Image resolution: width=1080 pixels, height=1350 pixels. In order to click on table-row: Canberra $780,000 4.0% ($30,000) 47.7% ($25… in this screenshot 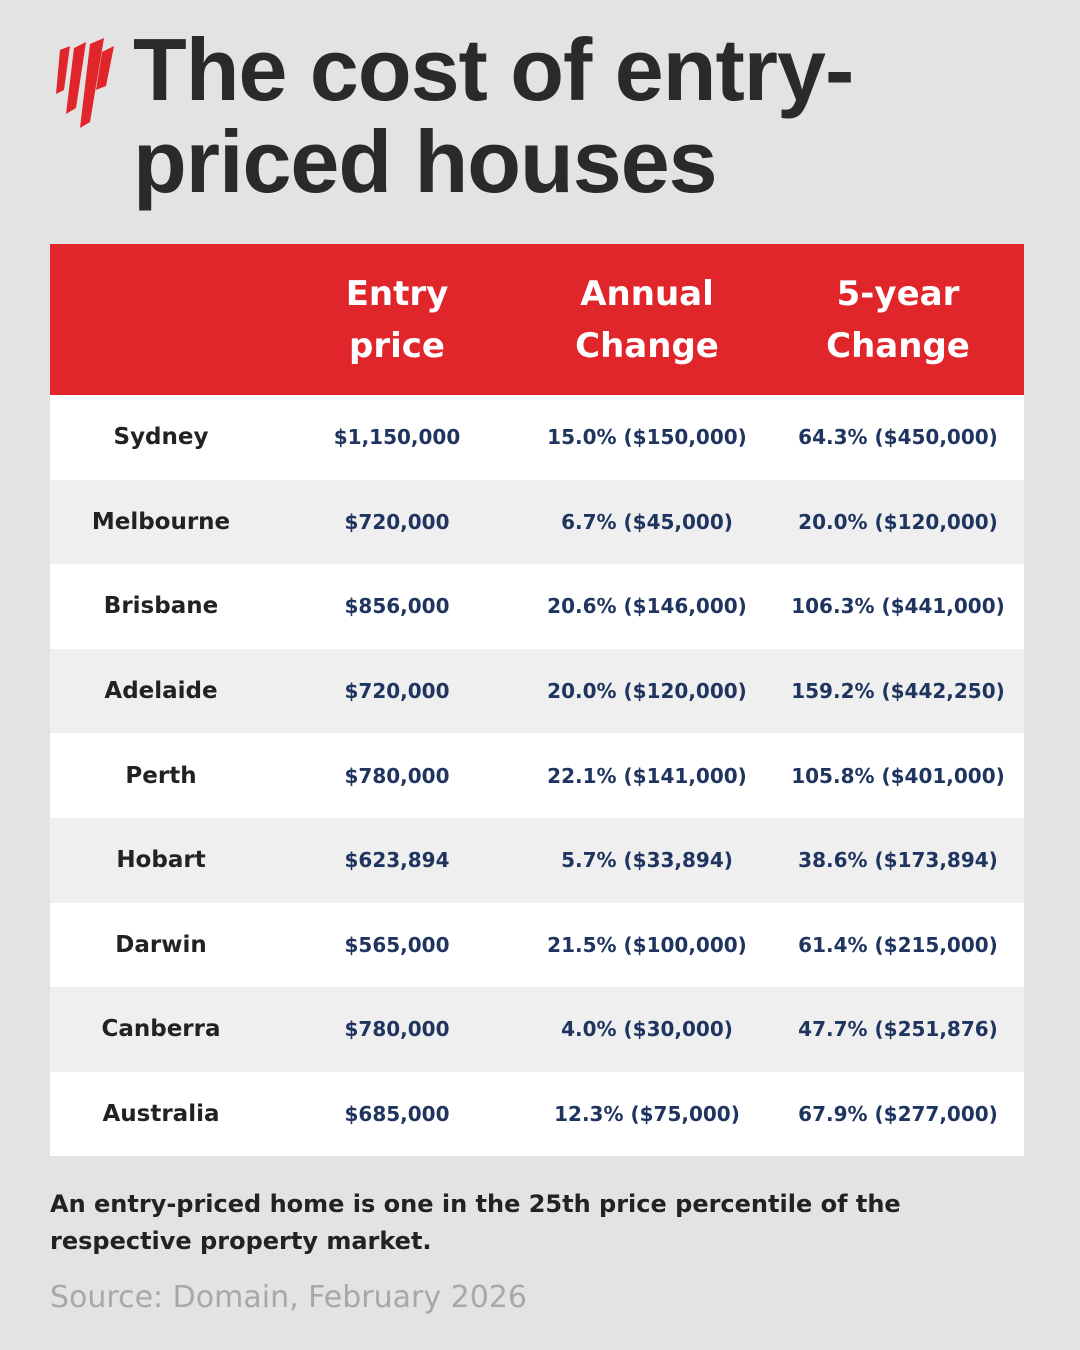, I will do `click(537, 1029)`.